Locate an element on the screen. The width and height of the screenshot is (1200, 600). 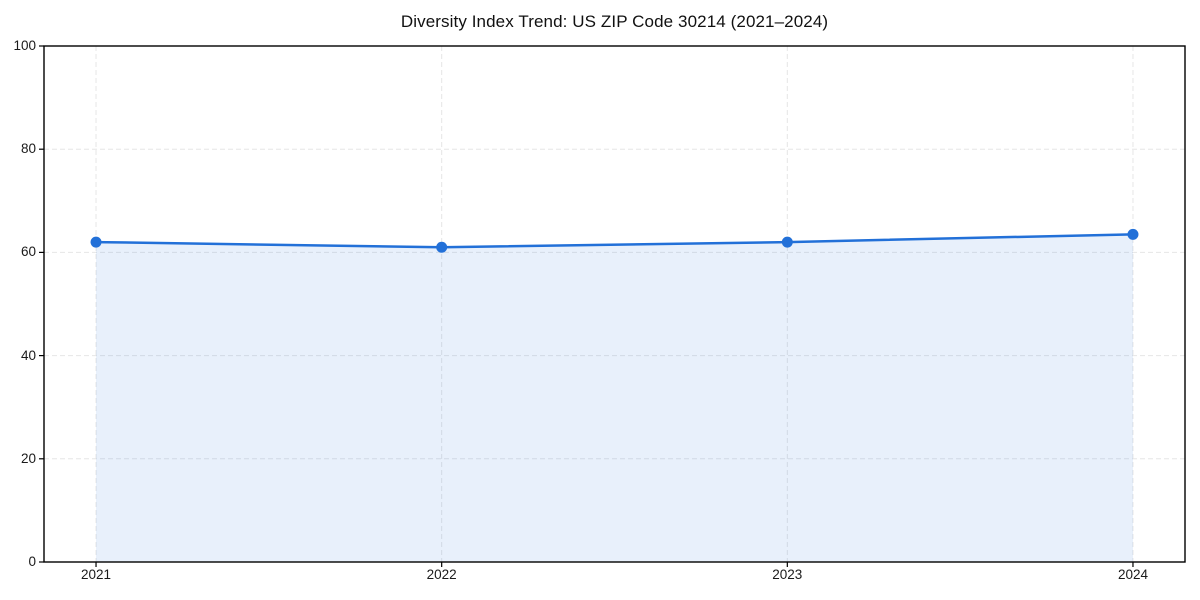
x-tick-label: 2023 is located at coordinates (787, 574).